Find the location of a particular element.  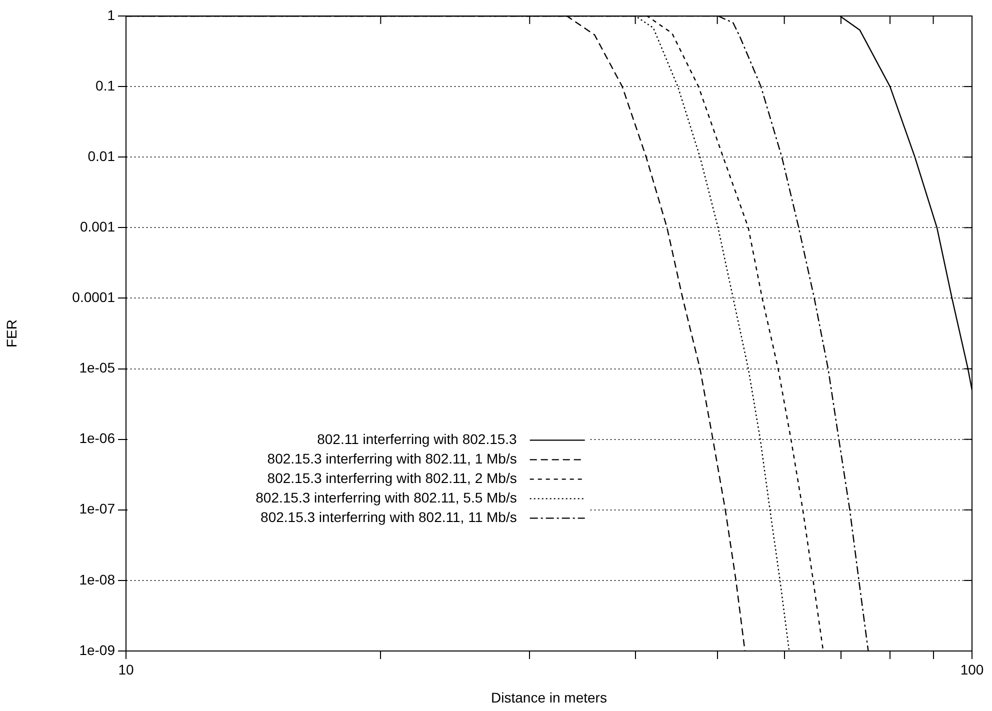

x-tick-label: 100 is located at coordinates (972, 669).